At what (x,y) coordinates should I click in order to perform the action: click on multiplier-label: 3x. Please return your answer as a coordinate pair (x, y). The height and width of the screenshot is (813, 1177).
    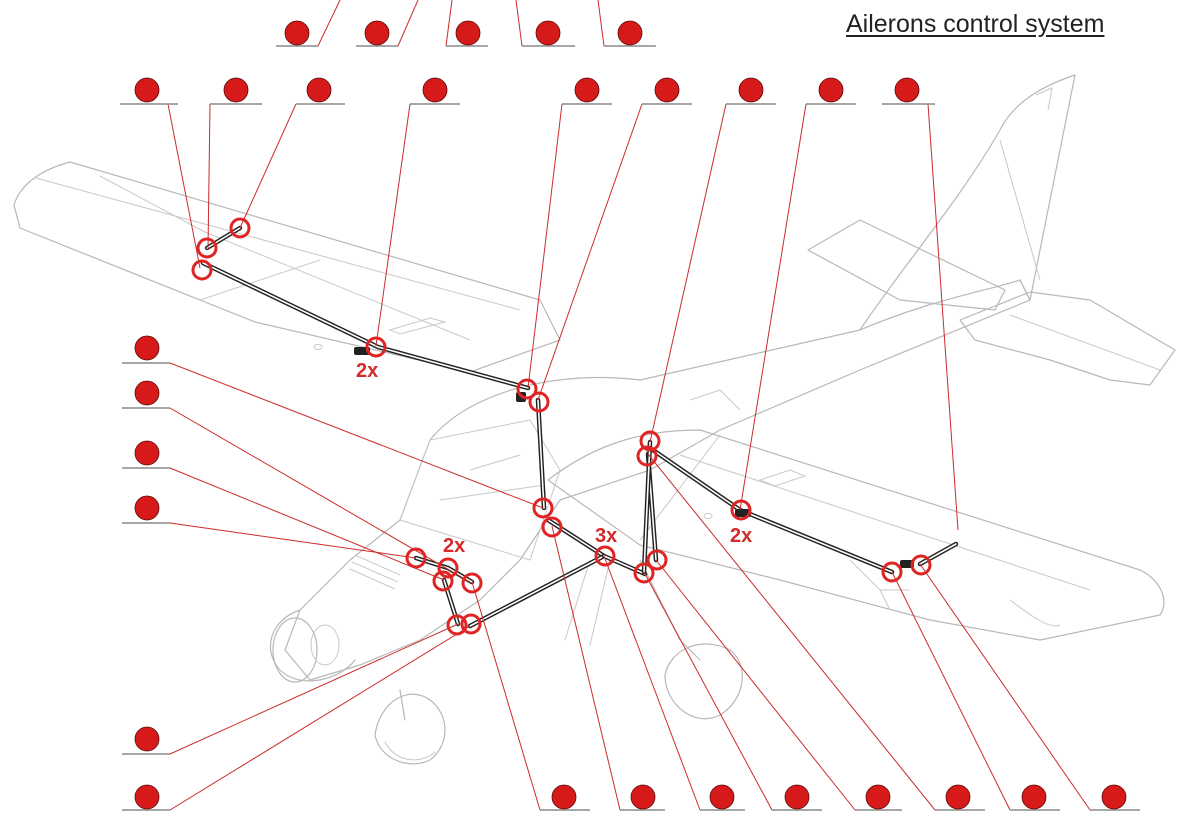
    Looking at the image, I should click on (606, 536).